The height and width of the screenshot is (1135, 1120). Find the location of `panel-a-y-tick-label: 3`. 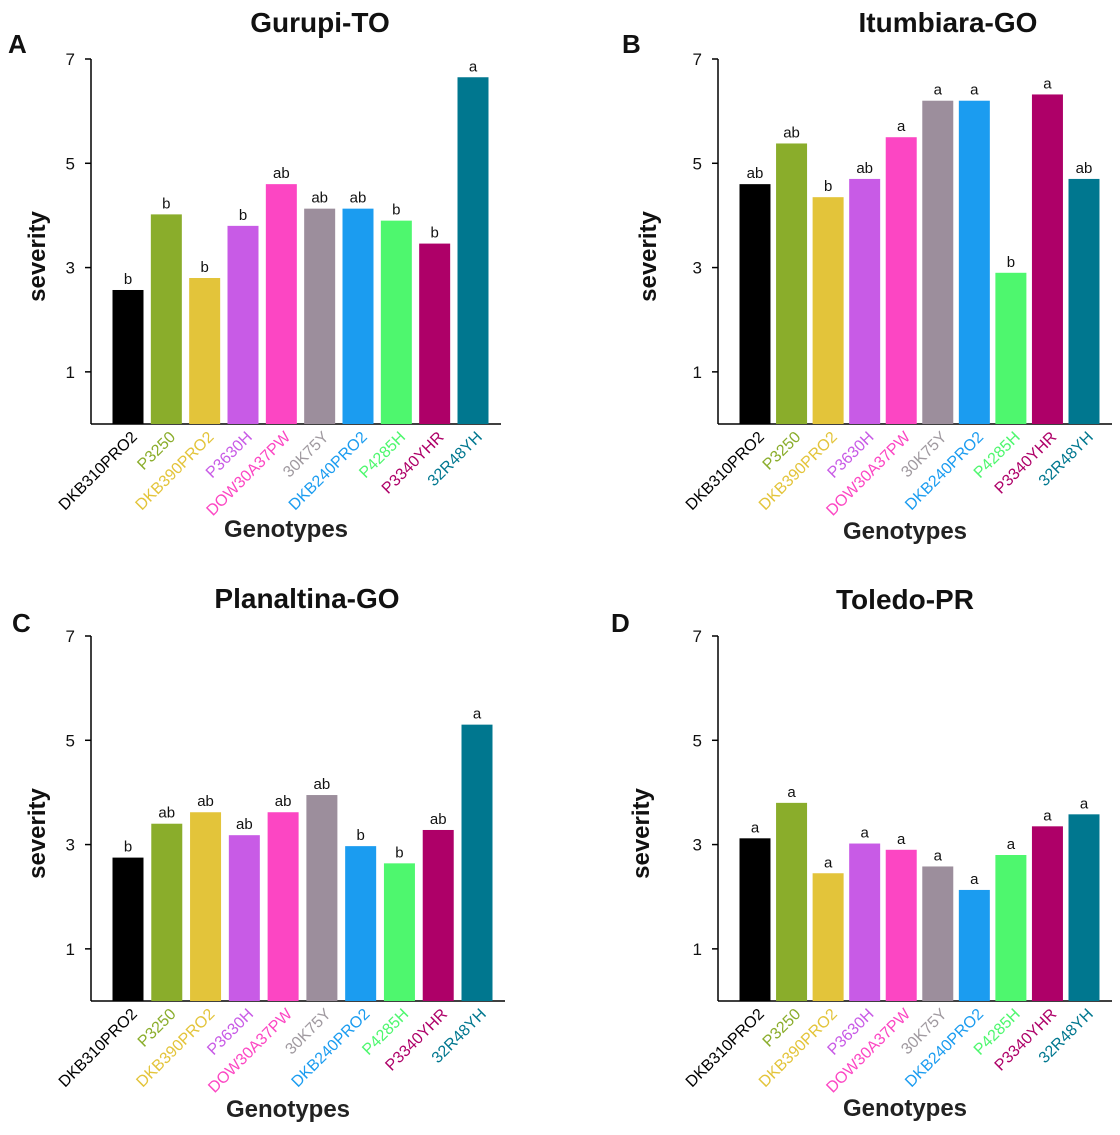

panel-a-y-tick-label: 3 is located at coordinates (70, 268).